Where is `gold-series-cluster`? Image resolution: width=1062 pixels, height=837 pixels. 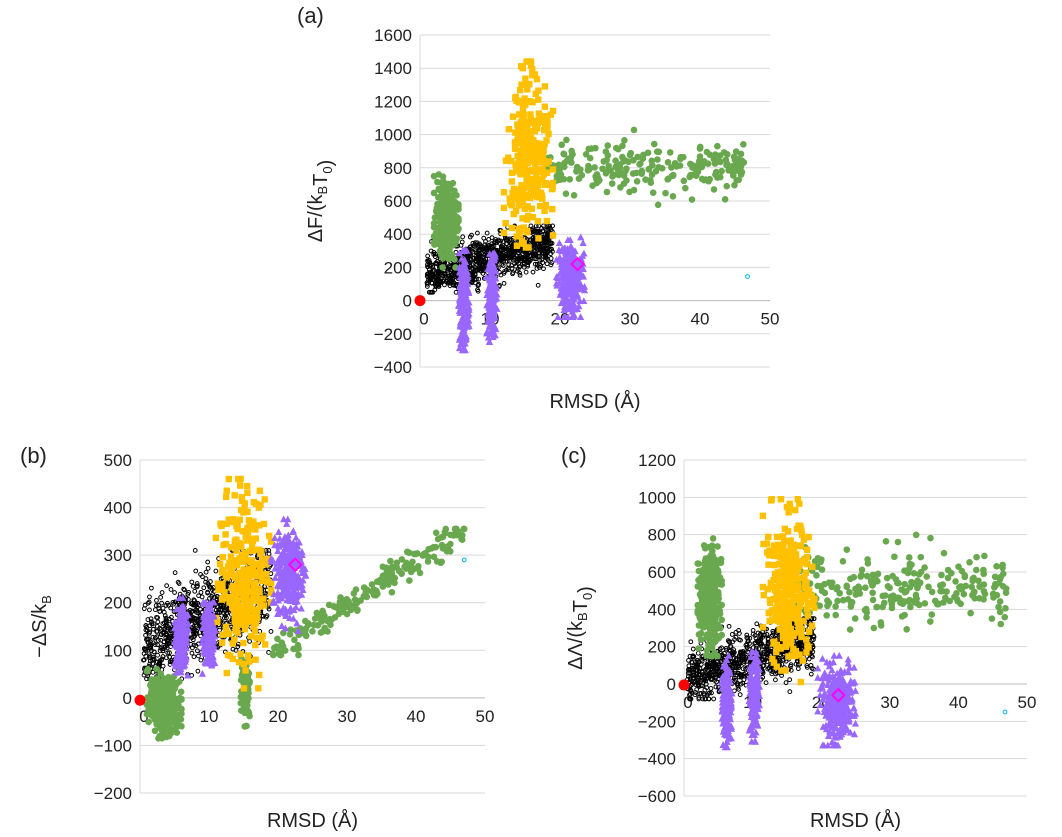
gold-series-cluster is located at coordinates (528, 154).